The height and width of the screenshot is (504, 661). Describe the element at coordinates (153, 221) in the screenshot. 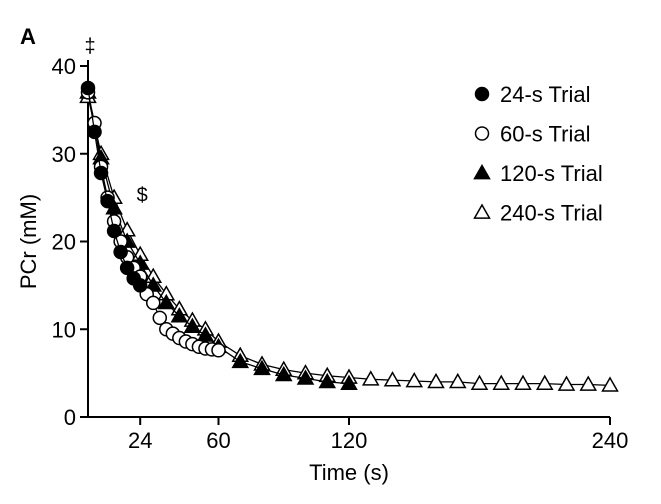

I see `series-60-s-trial` at that location.